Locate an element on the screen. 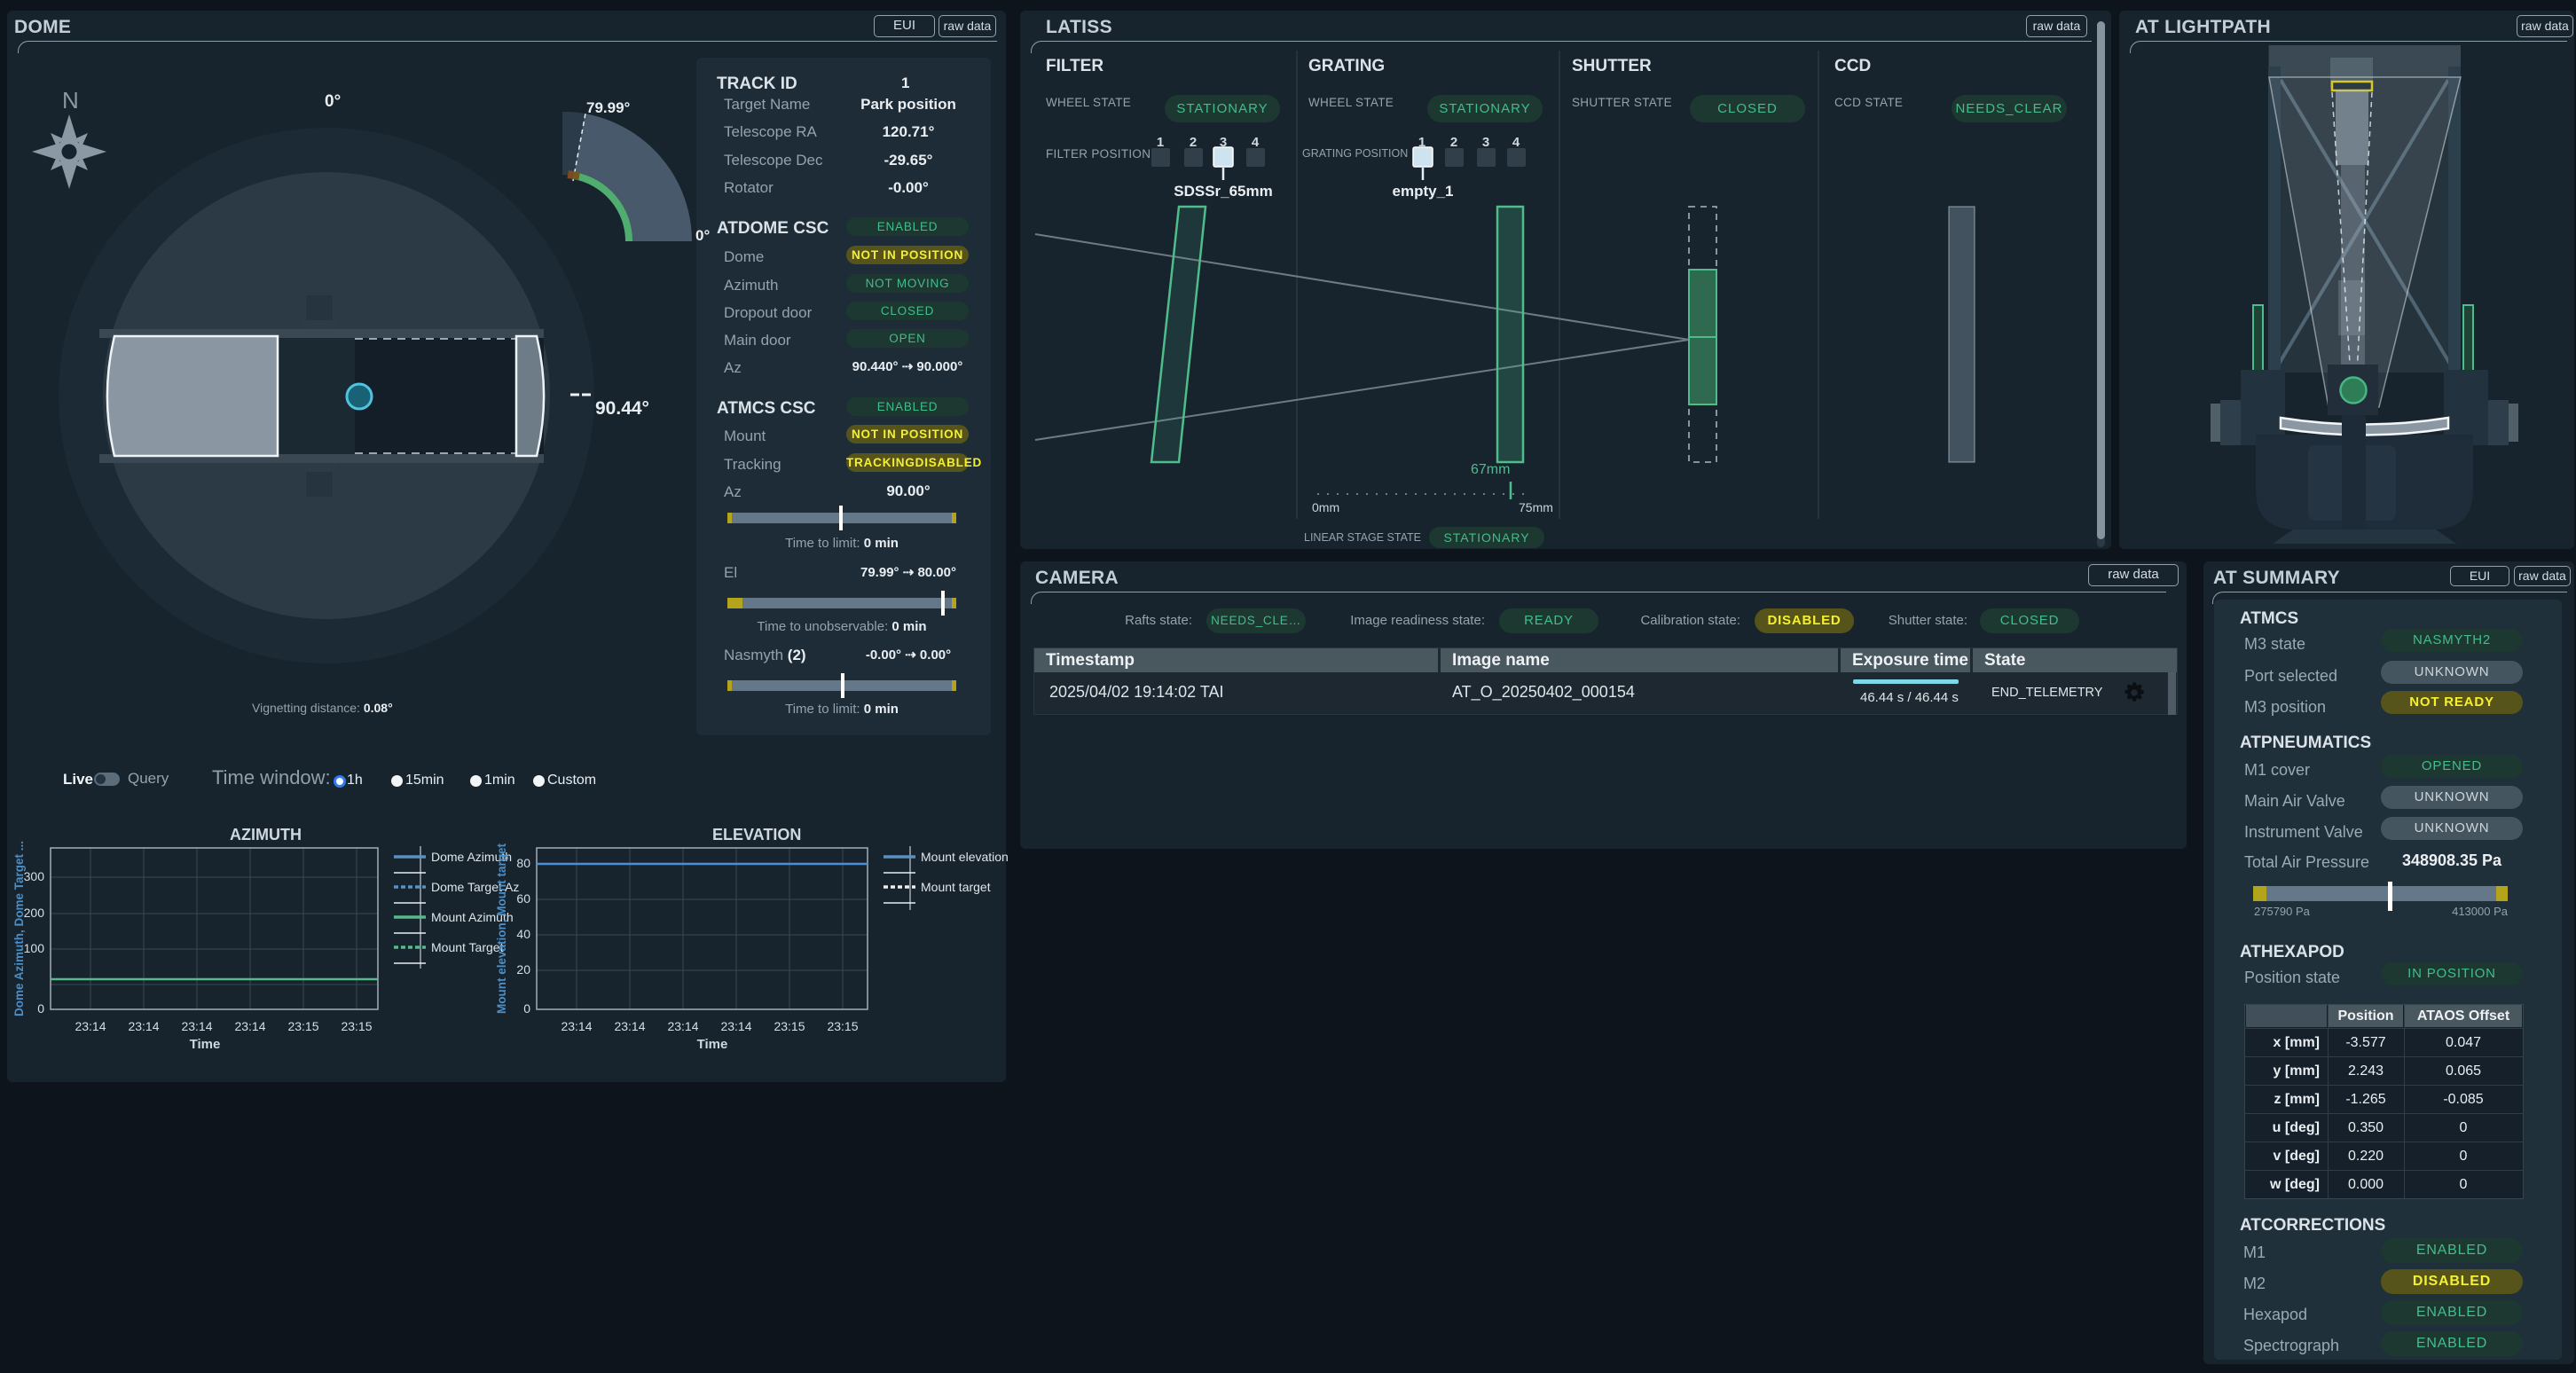  svg-text: Mount elevation is located at coordinates (965, 857).